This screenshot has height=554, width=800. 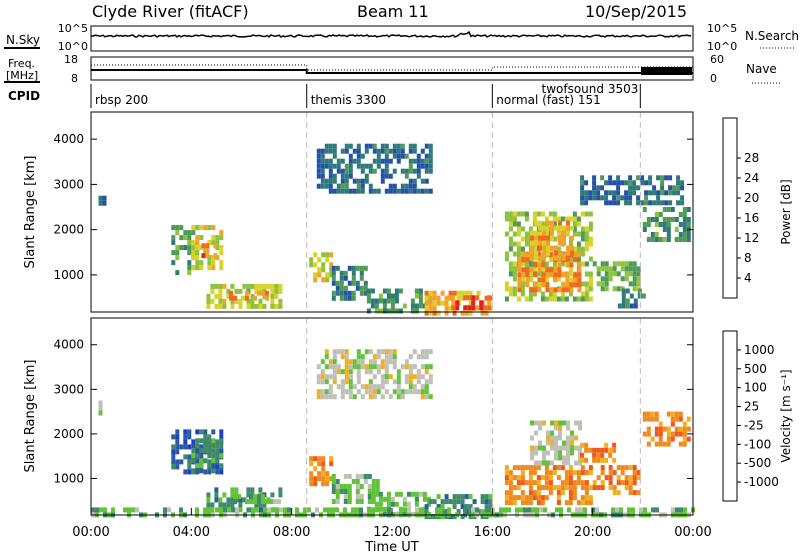 I want to click on noise-tick-left-bottom: 10^0, so click(x=73, y=46).